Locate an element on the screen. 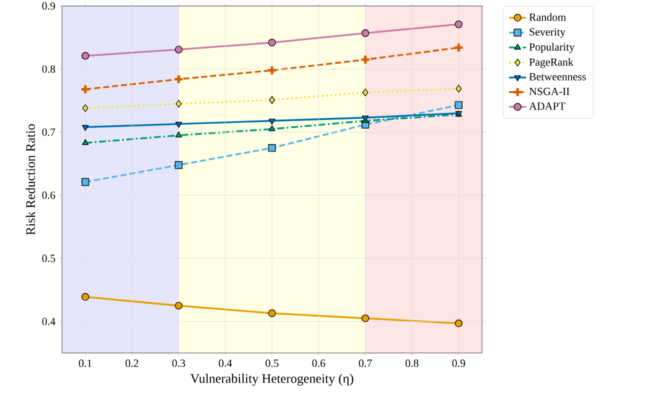 The image size is (657, 405). x-axis-title: Vulnerability Heterogeneity (η) is located at coordinates (272, 380).